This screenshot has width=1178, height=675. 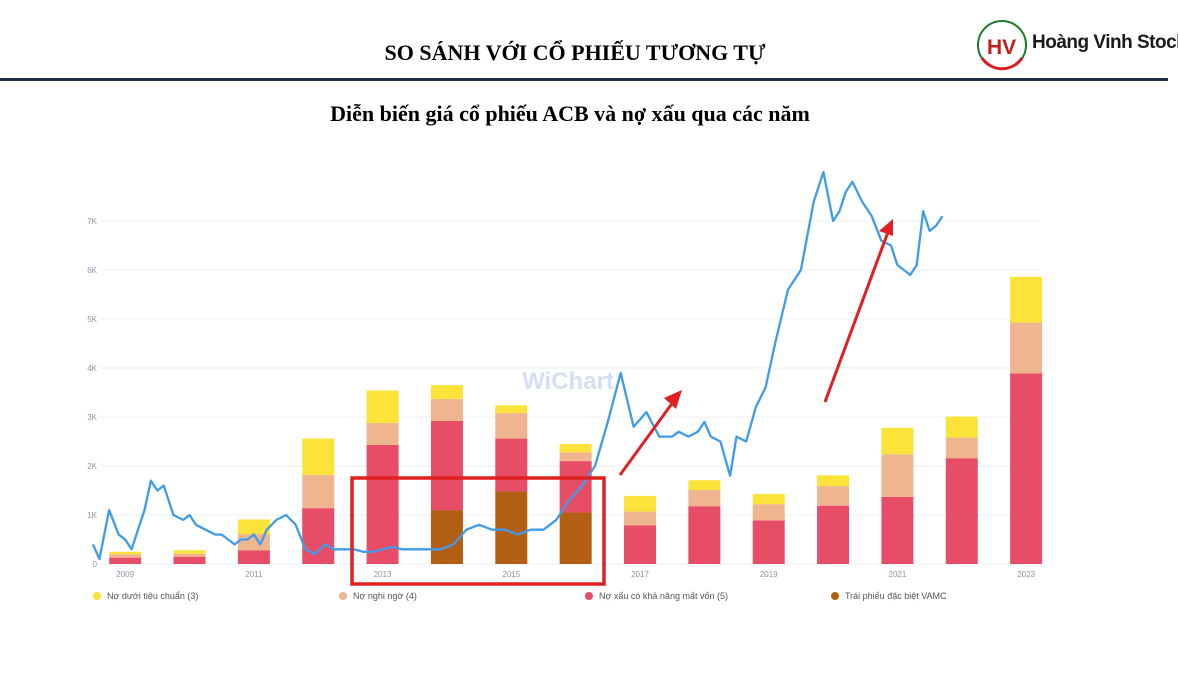 What do you see at coordinates (95, 564) in the screenshot?
I see `y-tick-label: 0` at bounding box center [95, 564].